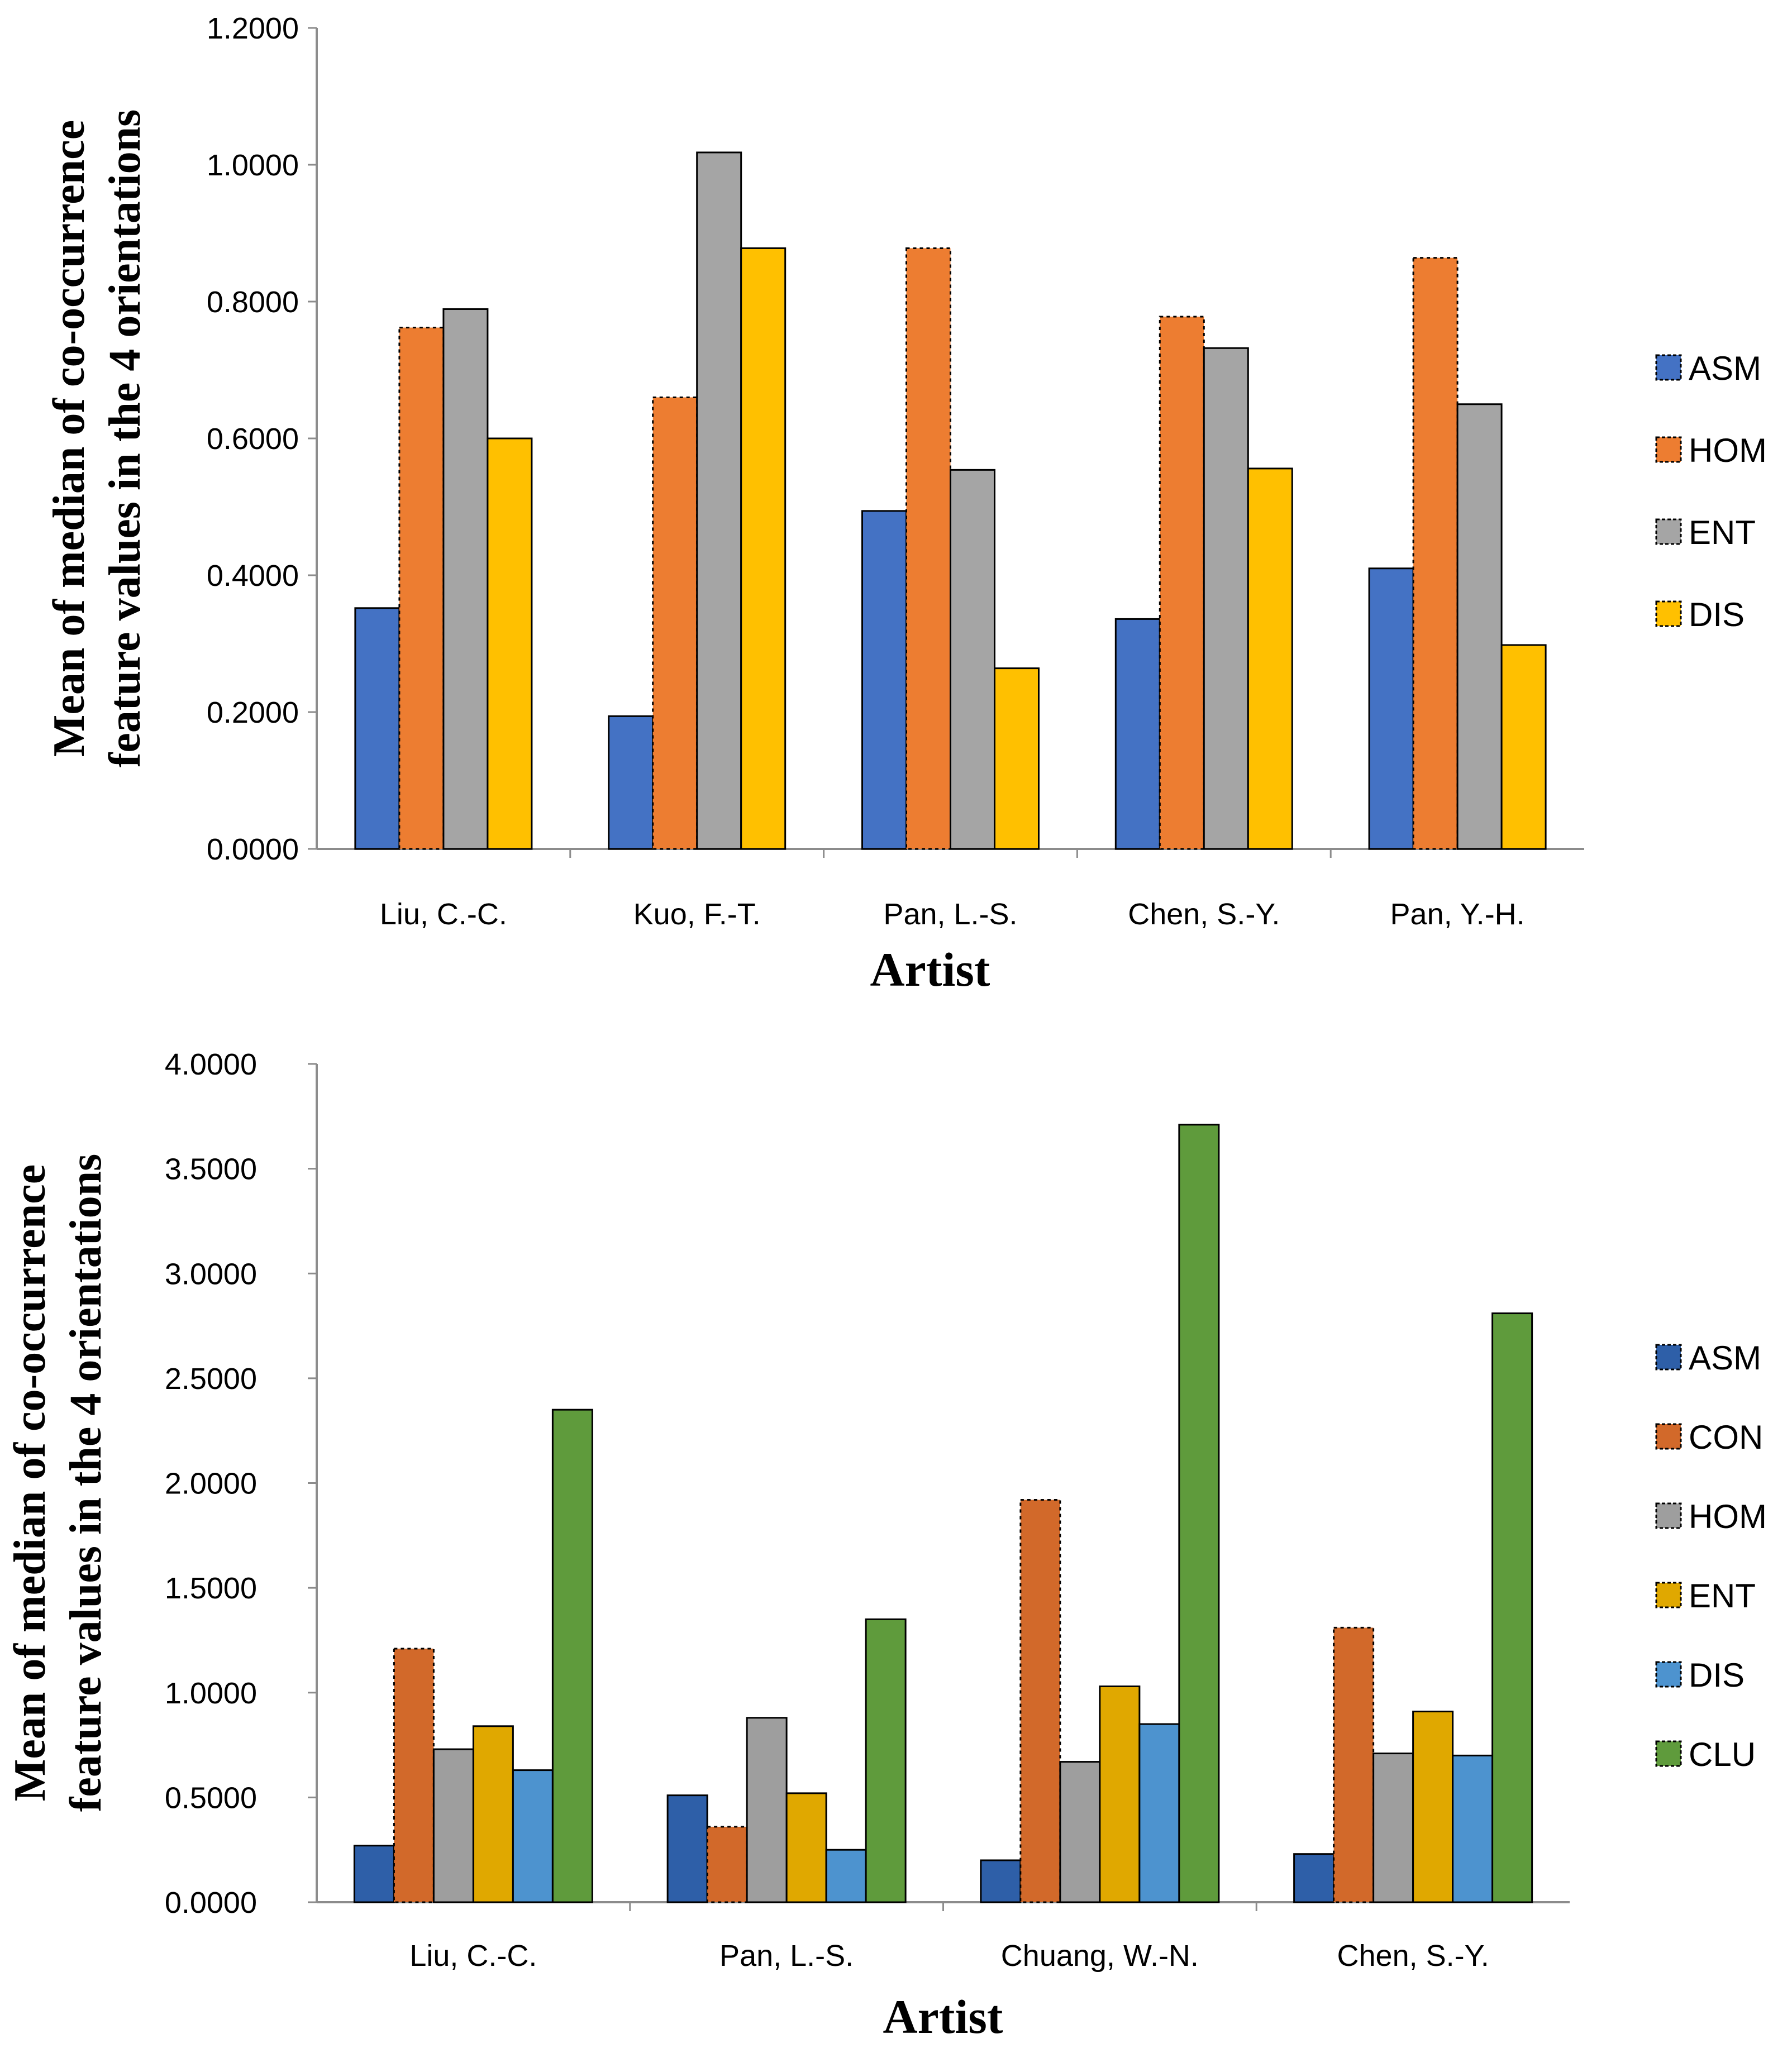 The width and height of the screenshot is (1792, 2053). Describe the element at coordinates (253, 712) in the screenshot. I see `y-tick-label: 0.2000` at that location.